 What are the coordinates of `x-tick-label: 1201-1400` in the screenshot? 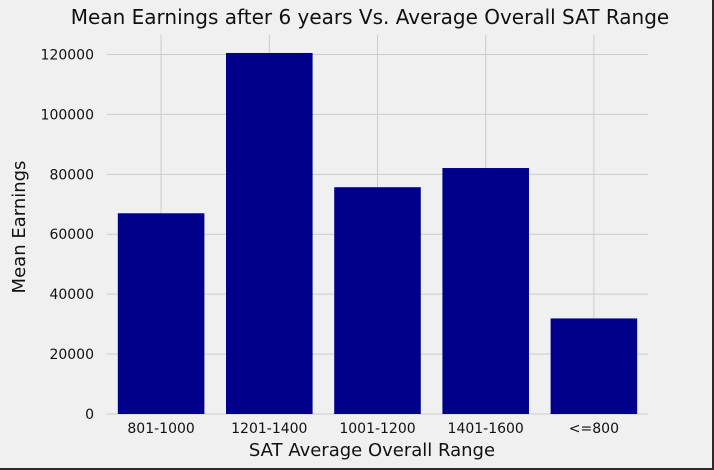 It's located at (269, 429).